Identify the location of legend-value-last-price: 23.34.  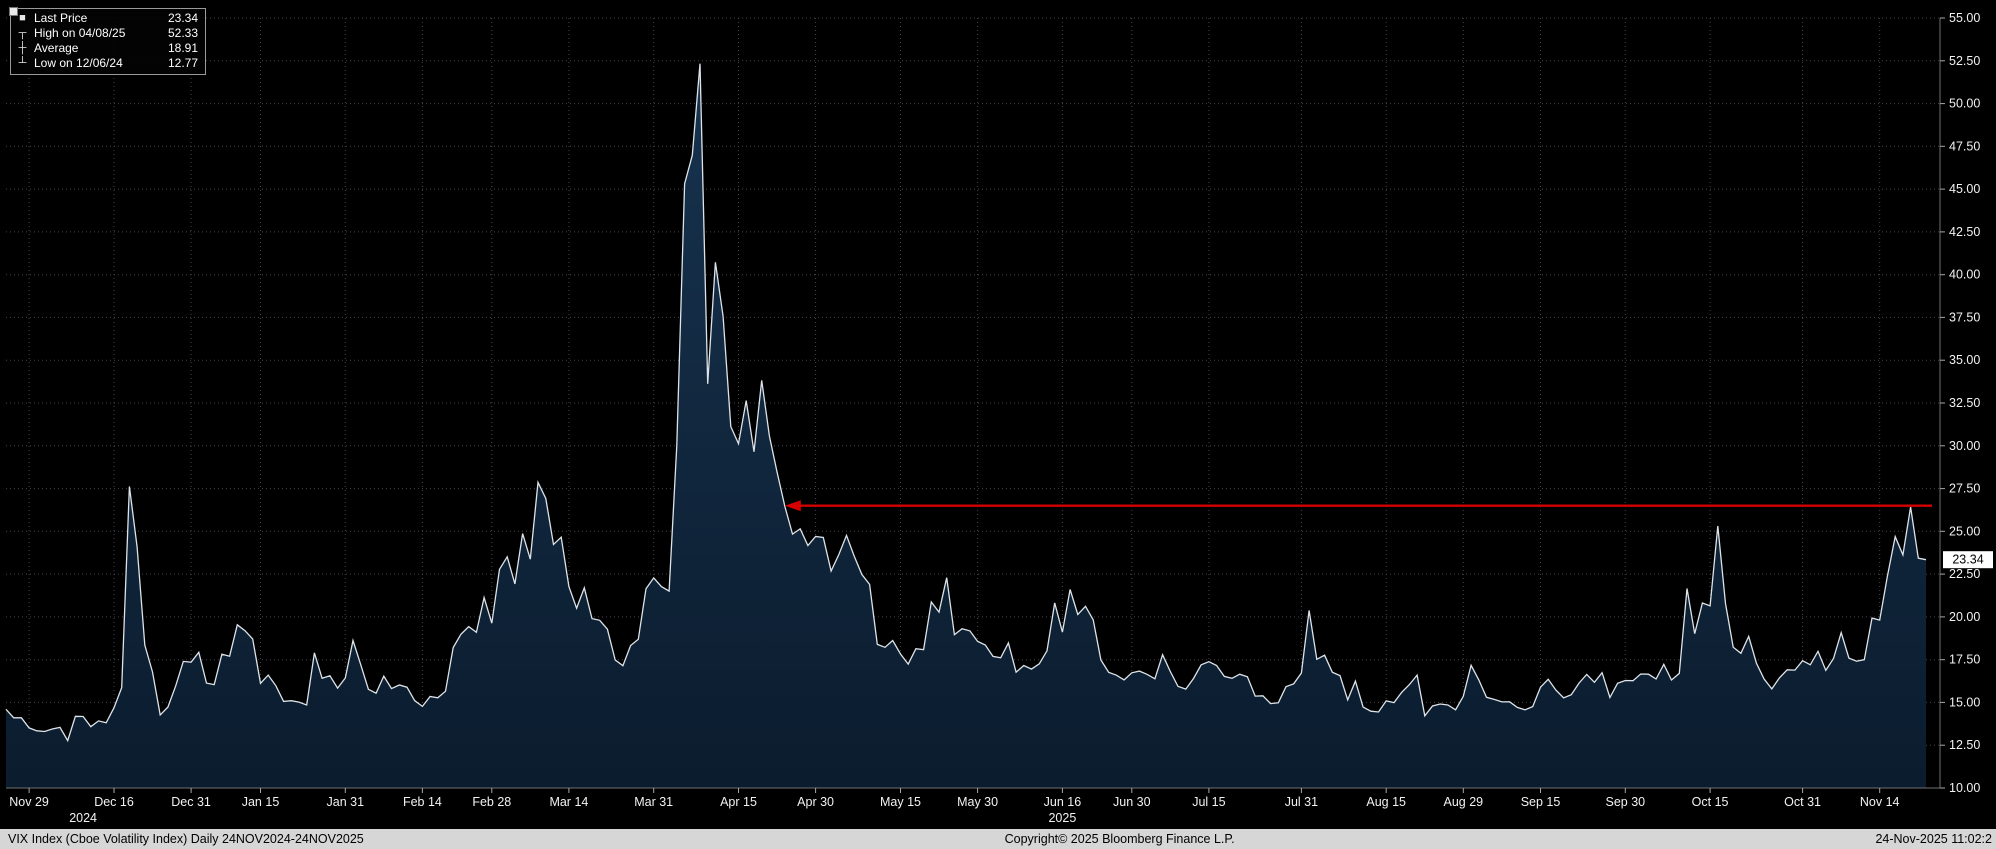
(182, 18).